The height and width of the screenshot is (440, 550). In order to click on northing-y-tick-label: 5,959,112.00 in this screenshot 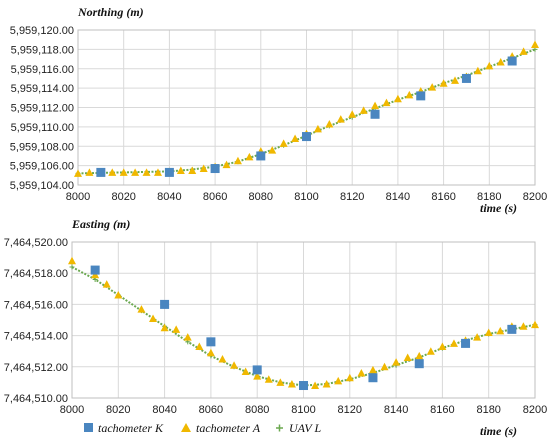, I will do `click(42, 109)`.